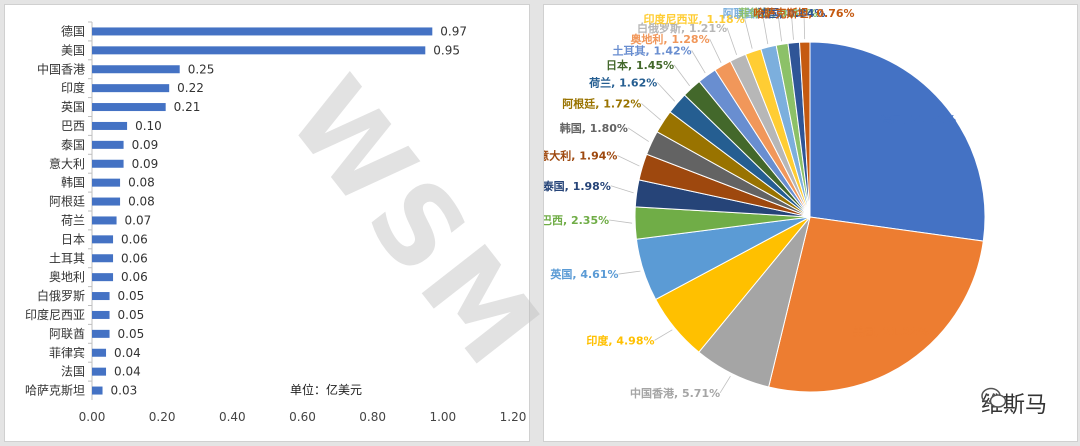  I want to click on y-tick-label: 阿根廷, so click(67, 202).